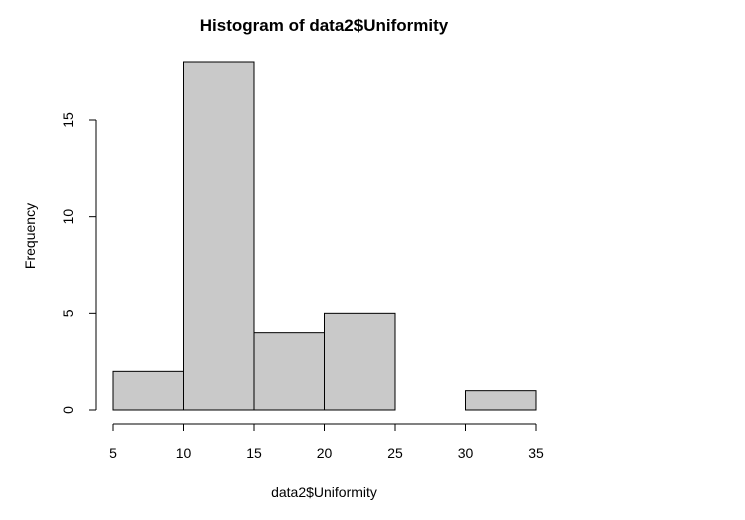 Image resolution: width=745 pixels, height=520 pixels. What do you see at coordinates (78, 263) in the screenshot?
I see `y-axis: 0 5 10 15` at bounding box center [78, 263].